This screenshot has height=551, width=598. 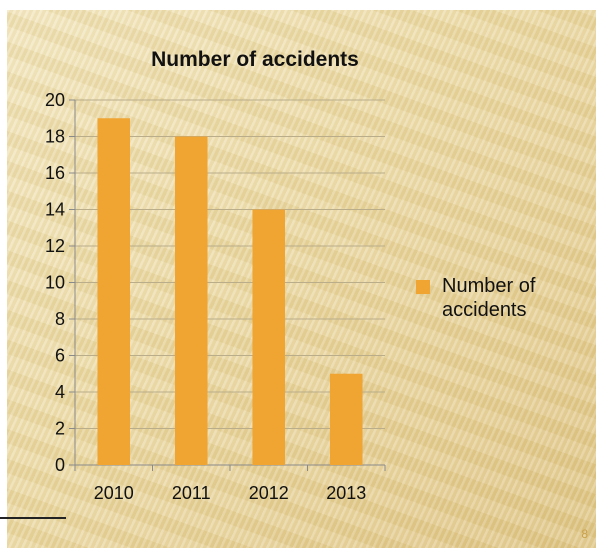 I want to click on y-tick-label: 14, so click(x=55, y=210).